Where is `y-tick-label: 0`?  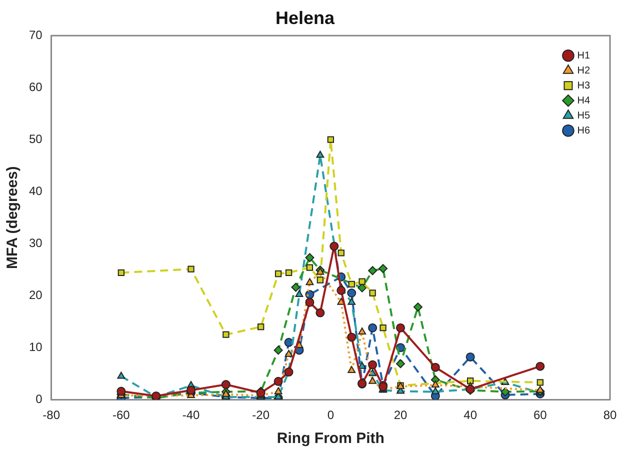 y-tick-label: 0 is located at coordinates (39, 399).